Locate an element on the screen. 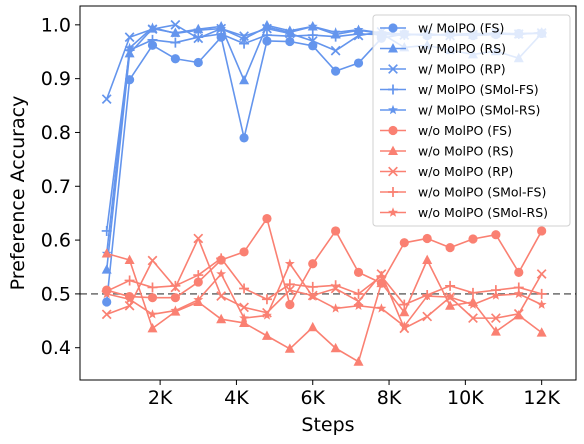 The image size is (584, 444). series-line is located at coordinates (324, 281).